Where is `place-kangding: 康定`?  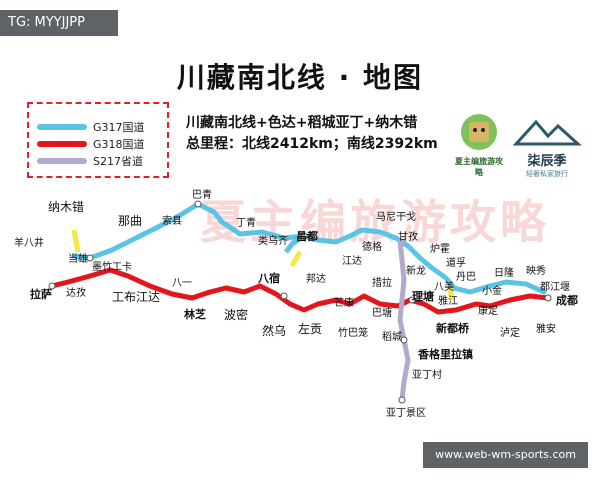 place-kangding: 康定 is located at coordinates (488, 311).